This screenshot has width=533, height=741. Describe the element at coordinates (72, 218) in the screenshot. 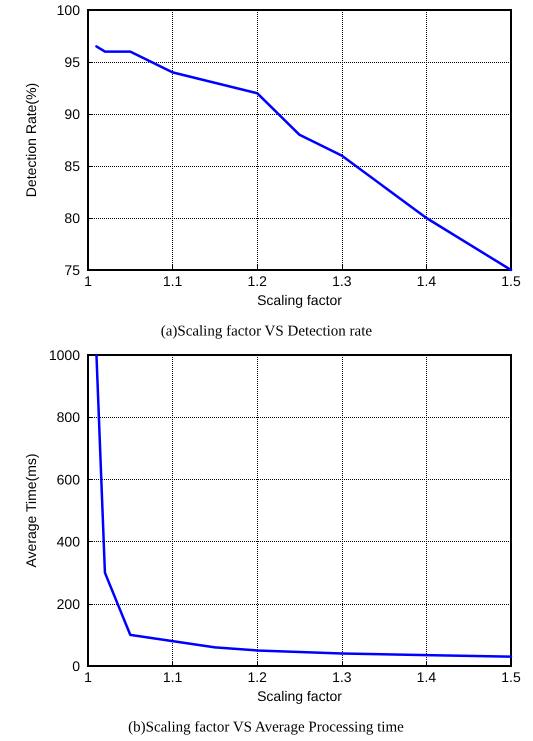

I see `y-tick-label: 80` at that location.